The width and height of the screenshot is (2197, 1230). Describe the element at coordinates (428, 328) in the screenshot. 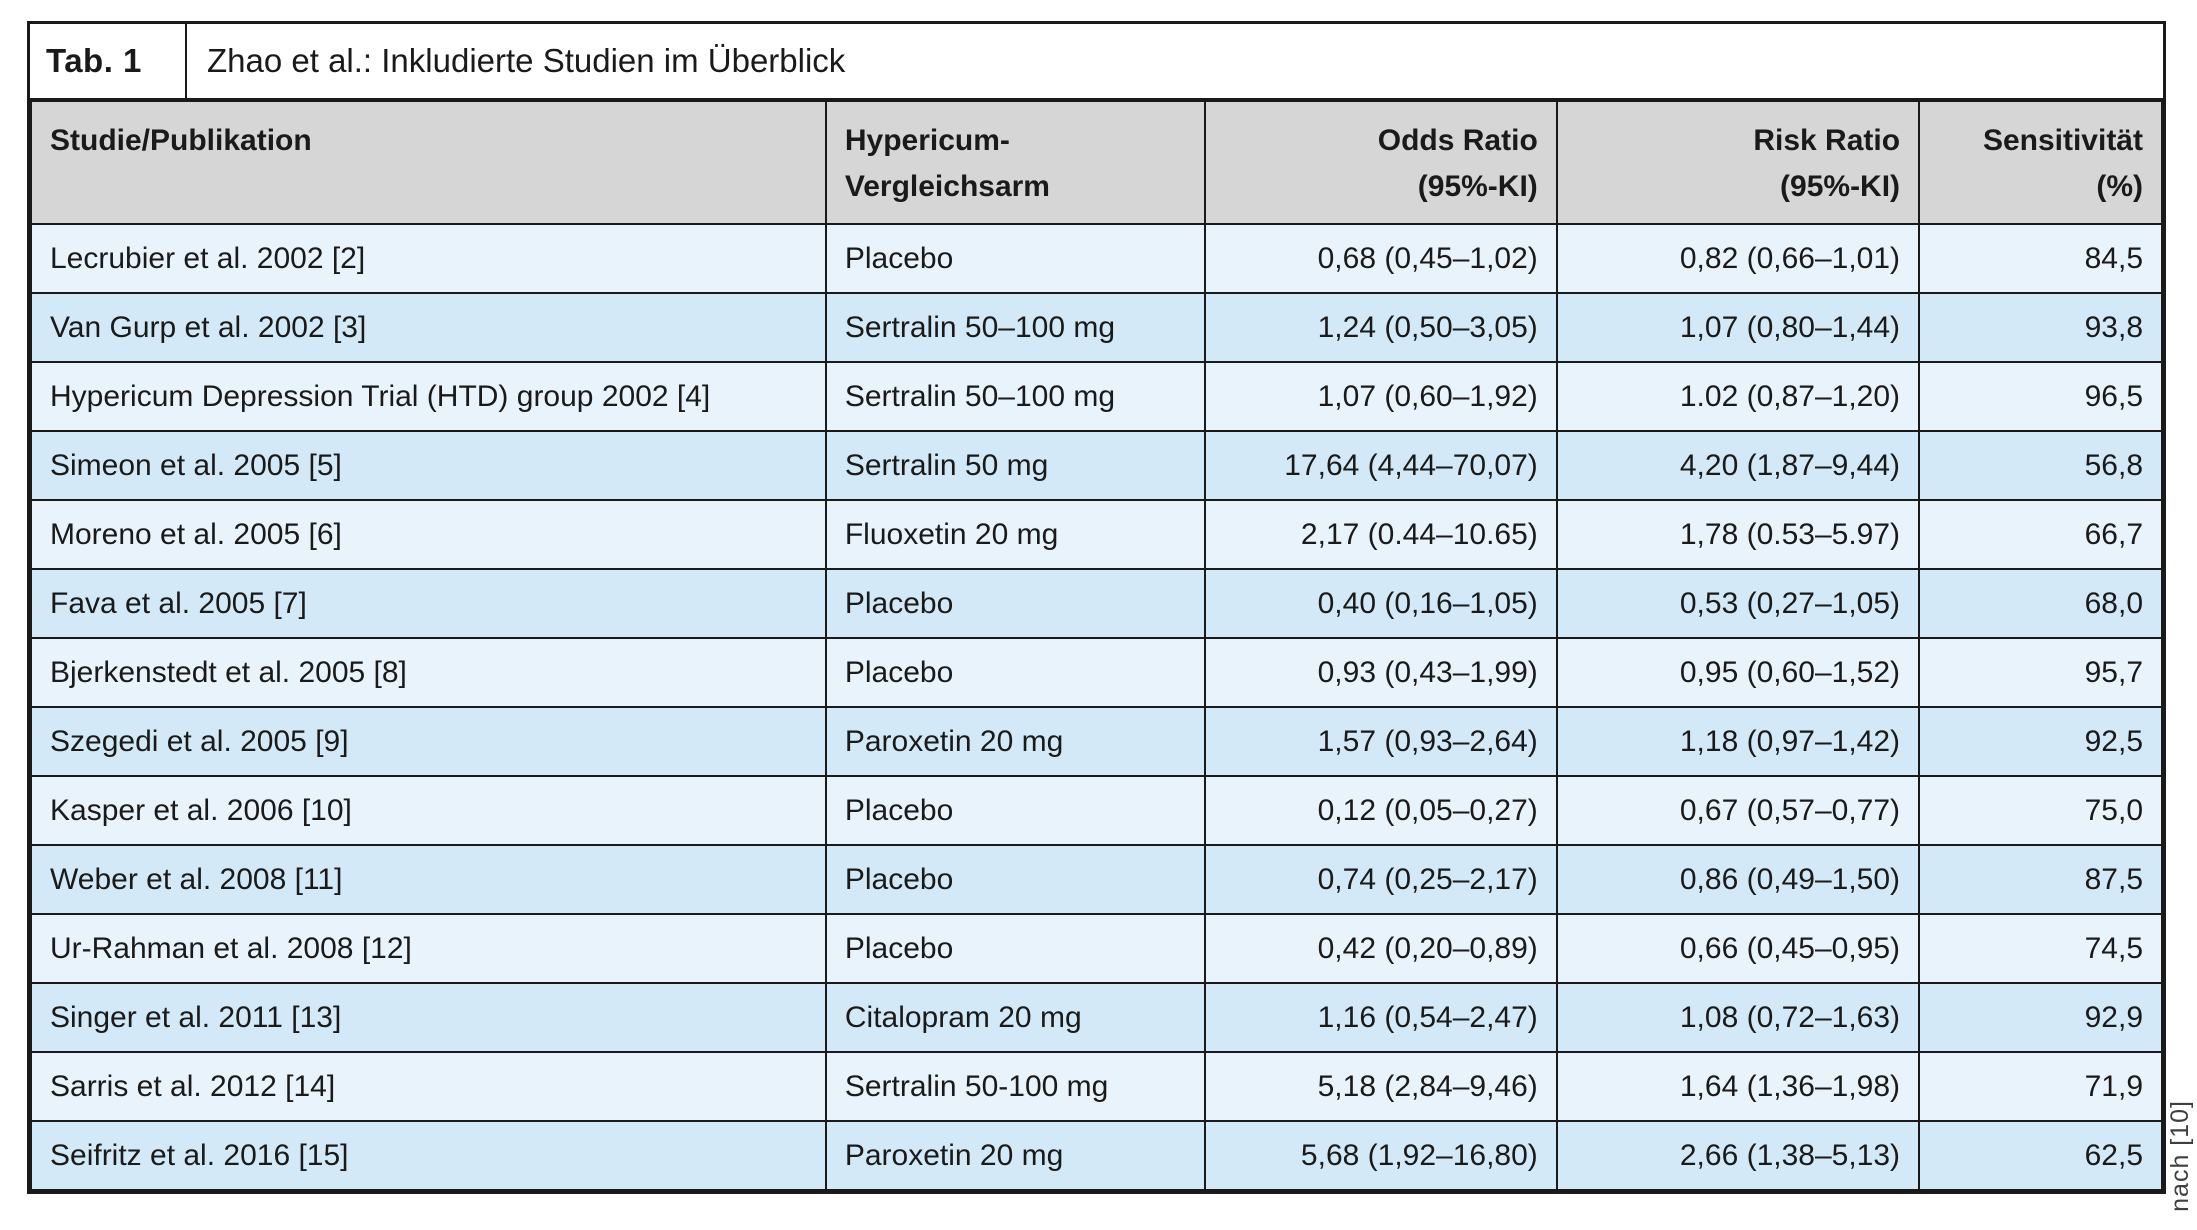

I see `study-cell: Van Gurp et al. 2002 [3]` at that location.